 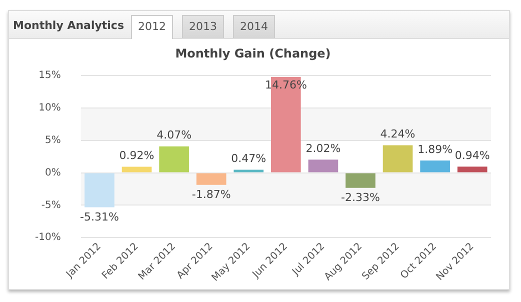 I want to click on data-label: -1.87%, so click(x=211, y=195).